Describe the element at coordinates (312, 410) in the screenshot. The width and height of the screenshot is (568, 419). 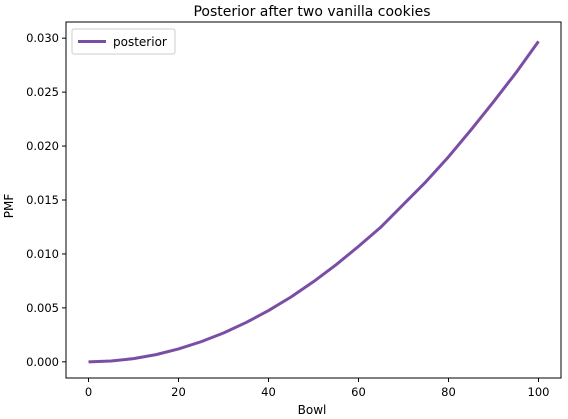
I see `x-axis-label: Bowl` at that location.